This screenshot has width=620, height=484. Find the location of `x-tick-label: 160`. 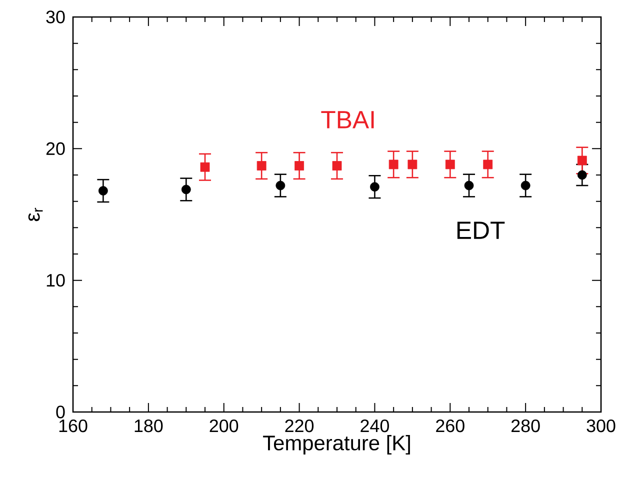

x-tick-label: 160 is located at coordinates (73, 425).